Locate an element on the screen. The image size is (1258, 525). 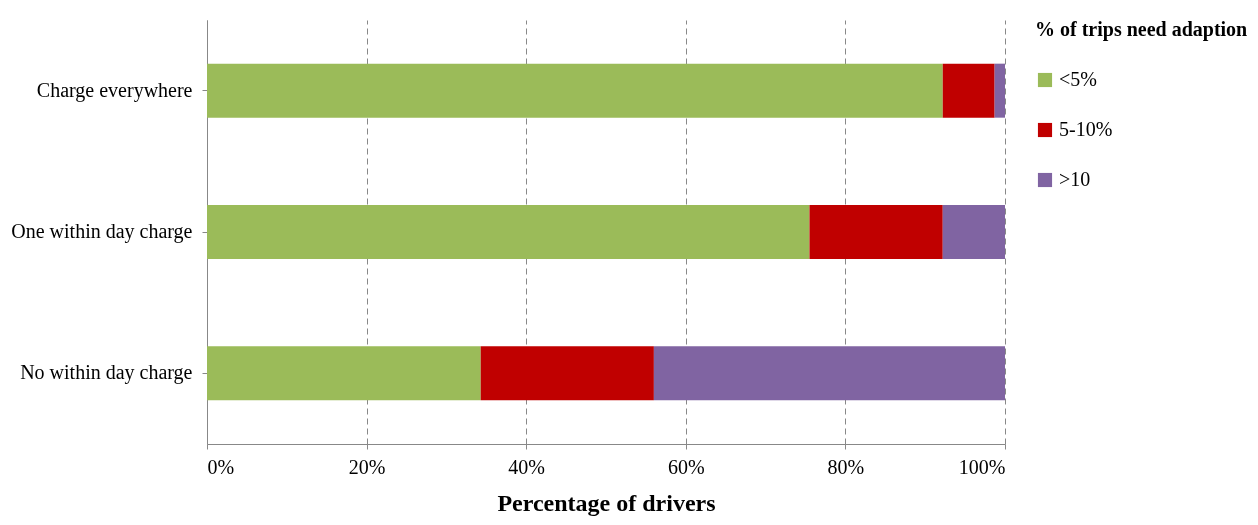
legend-label: 5-10% is located at coordinates (1086, 129).